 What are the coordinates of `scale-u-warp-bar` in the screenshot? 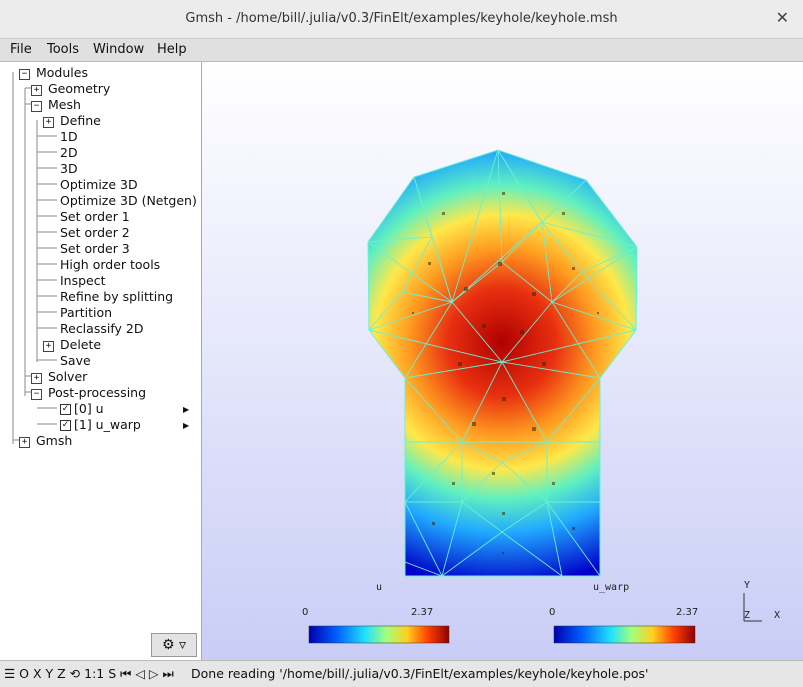 It's located at (624, 634).